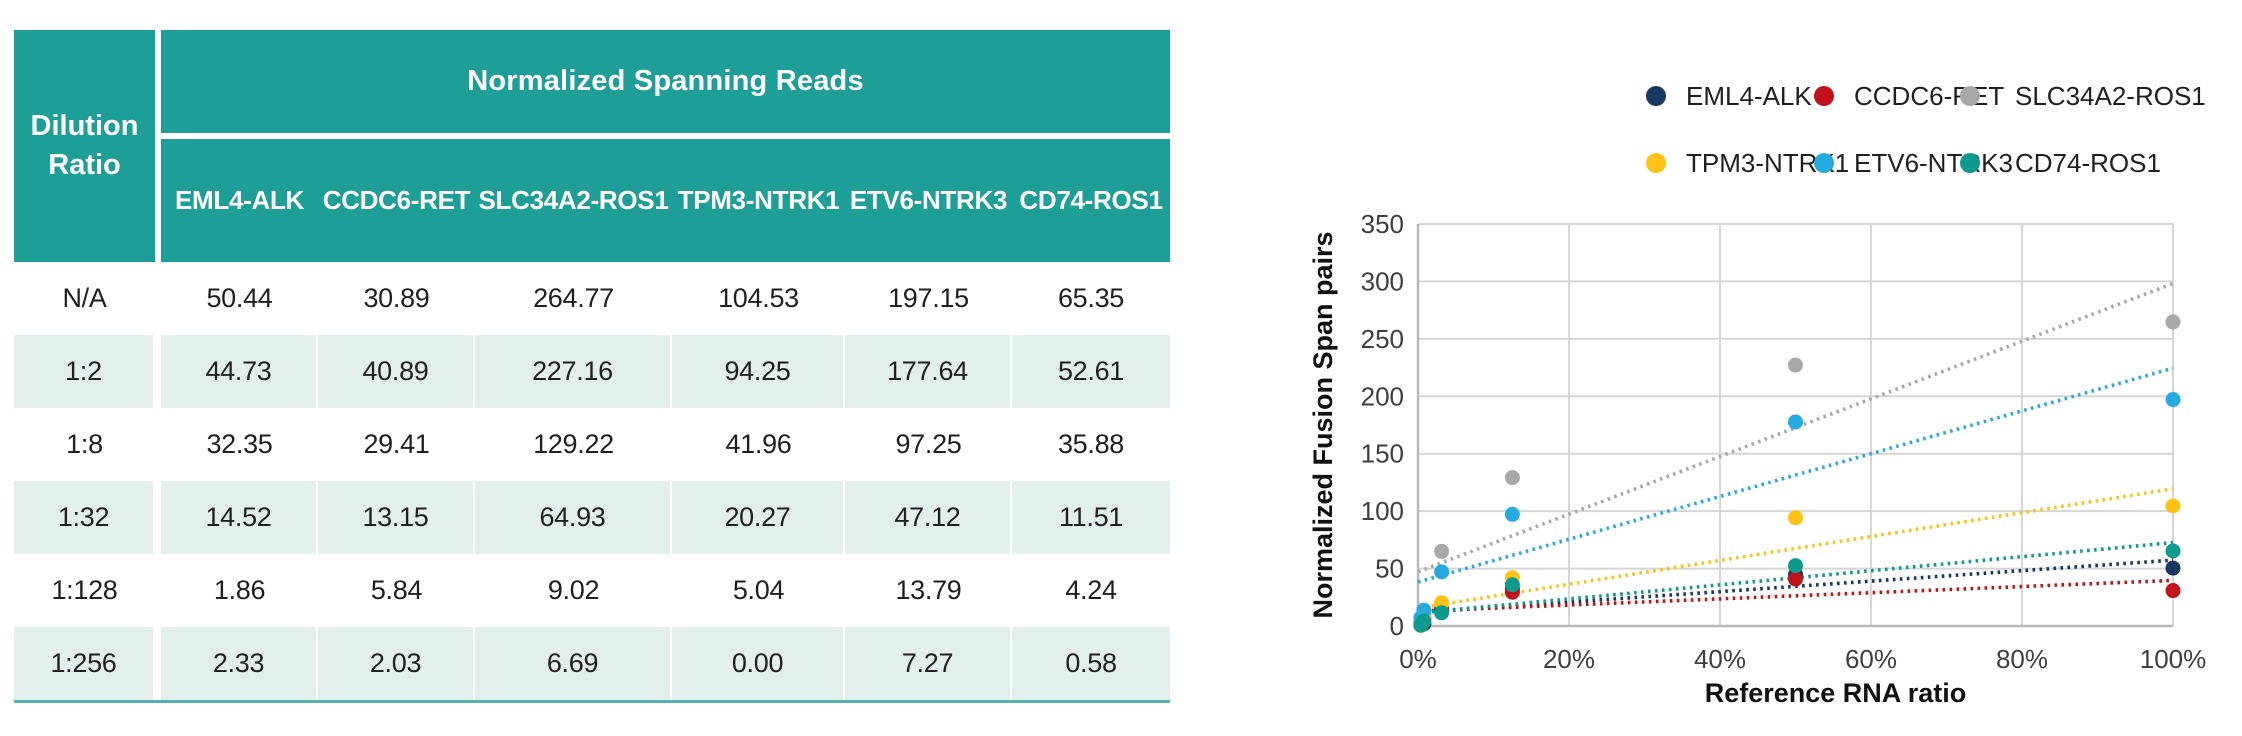 The height and width of the screenshot is (736, 2242). Describe the element at coordinates (2022, 659) in the screenshot. I see `x-tick-label: 80%` at that location.